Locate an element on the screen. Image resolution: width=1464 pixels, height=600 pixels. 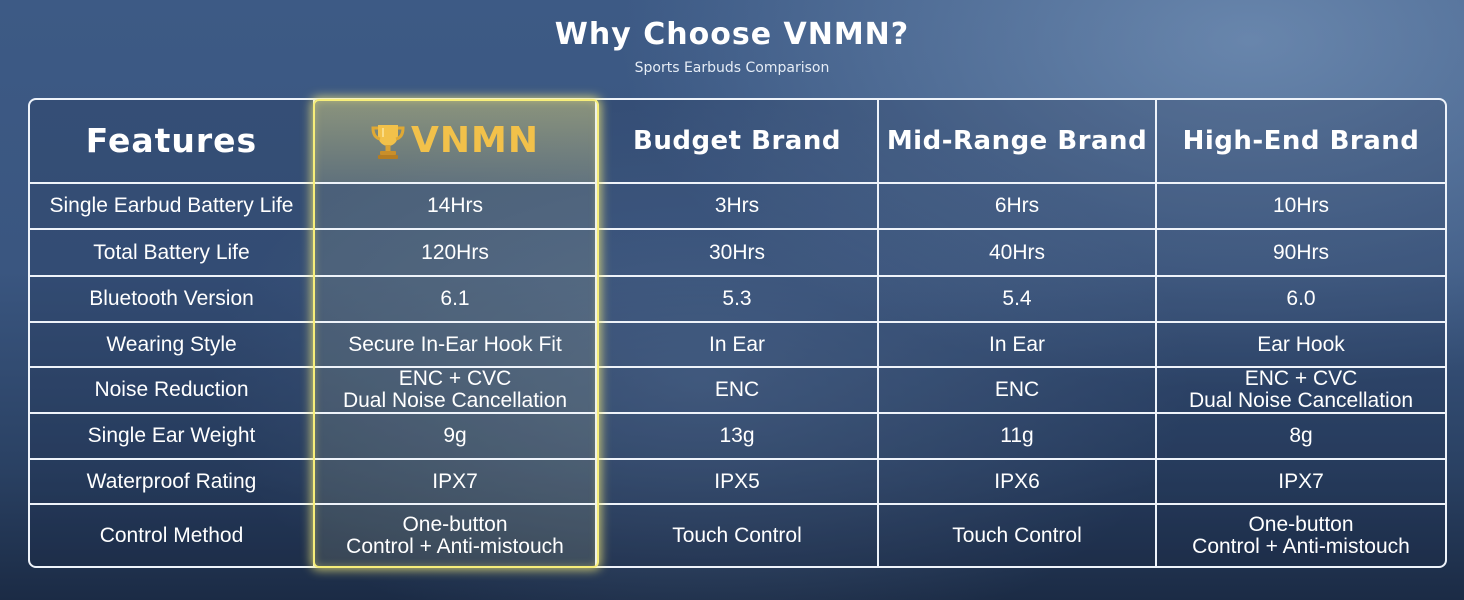
value-text: 8g is located at coordinates (1301, 435).